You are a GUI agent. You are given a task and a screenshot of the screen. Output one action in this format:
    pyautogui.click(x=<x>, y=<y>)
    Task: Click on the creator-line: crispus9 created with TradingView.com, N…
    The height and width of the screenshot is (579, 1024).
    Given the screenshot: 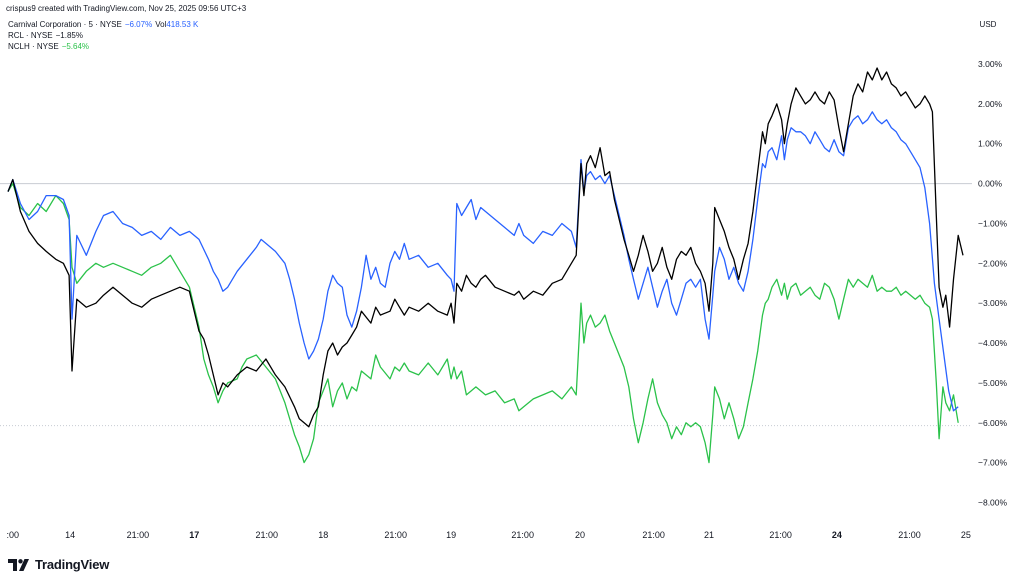 What is the action you would take?
    pyautogui.click(x=126, y=8)
    